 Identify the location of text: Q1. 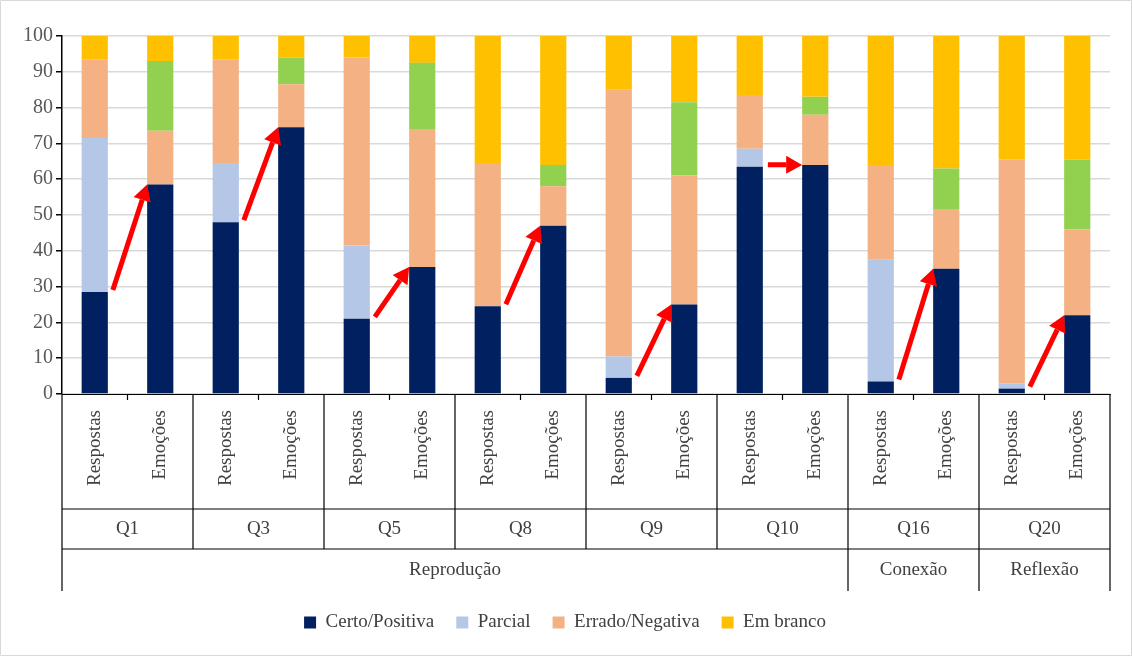
(127, 527).